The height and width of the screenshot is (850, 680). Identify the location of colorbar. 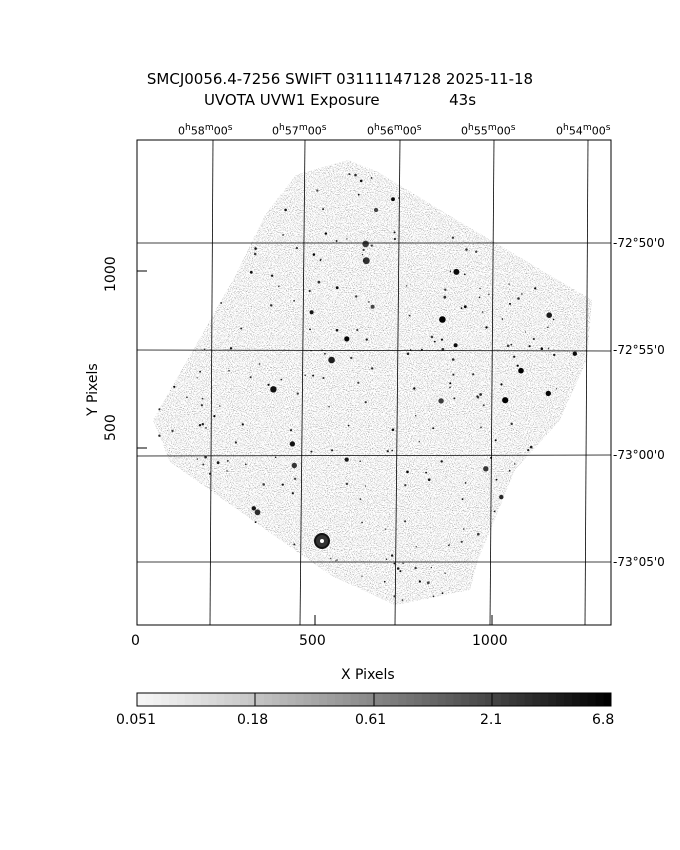
(374, 699).